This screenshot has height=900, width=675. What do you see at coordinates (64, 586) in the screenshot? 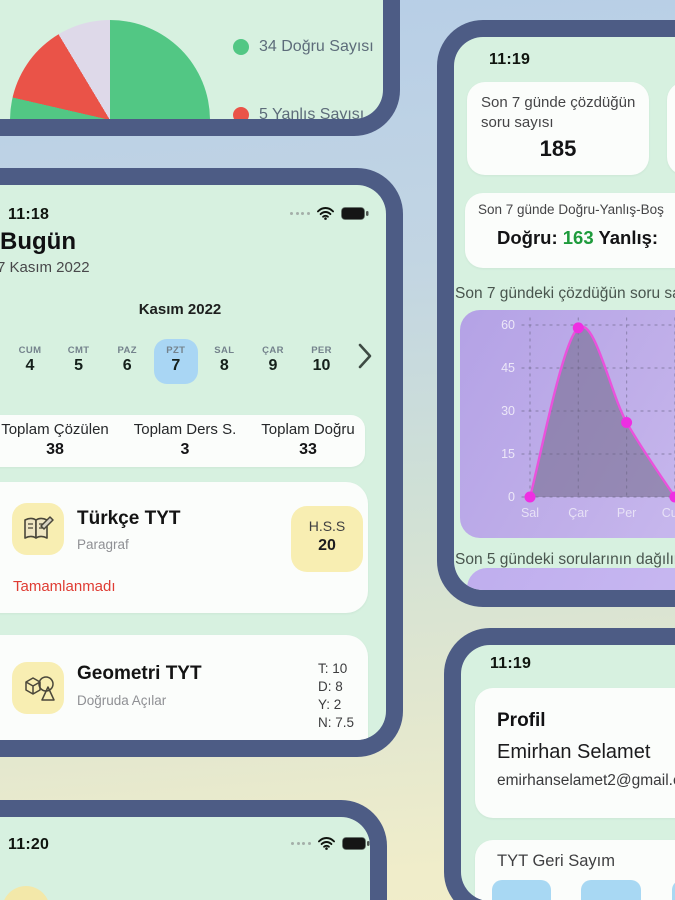
I see `task-status: Tamamlanmadı` at bounding box center [64, 586].